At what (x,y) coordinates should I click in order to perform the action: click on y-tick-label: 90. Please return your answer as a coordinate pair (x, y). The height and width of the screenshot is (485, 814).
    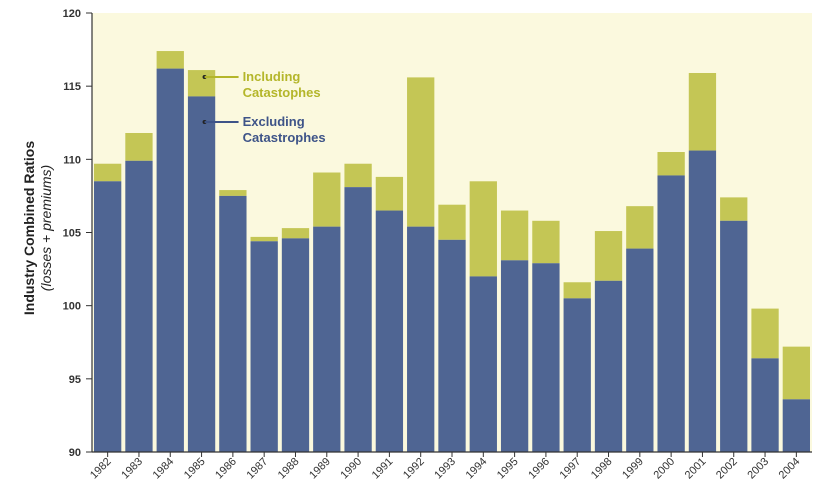
    Looking at the image, I should click on (75, 453).